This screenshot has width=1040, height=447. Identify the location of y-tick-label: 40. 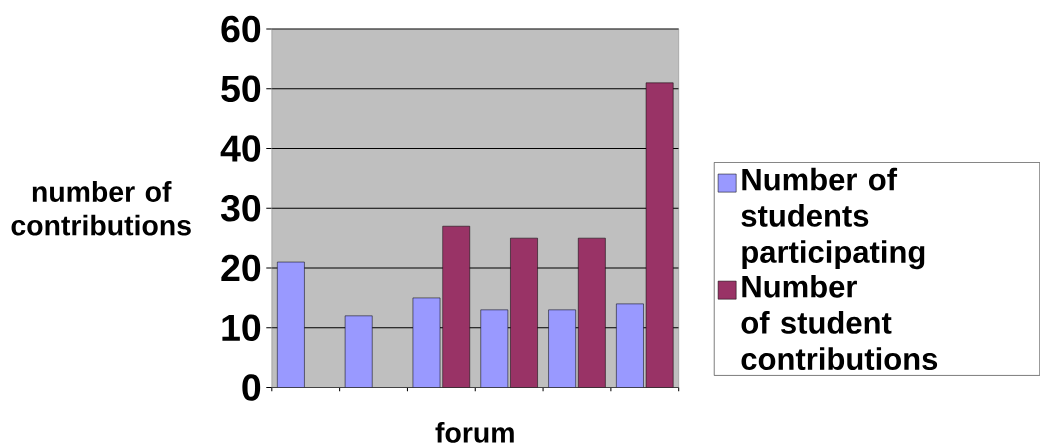
(240, 148).